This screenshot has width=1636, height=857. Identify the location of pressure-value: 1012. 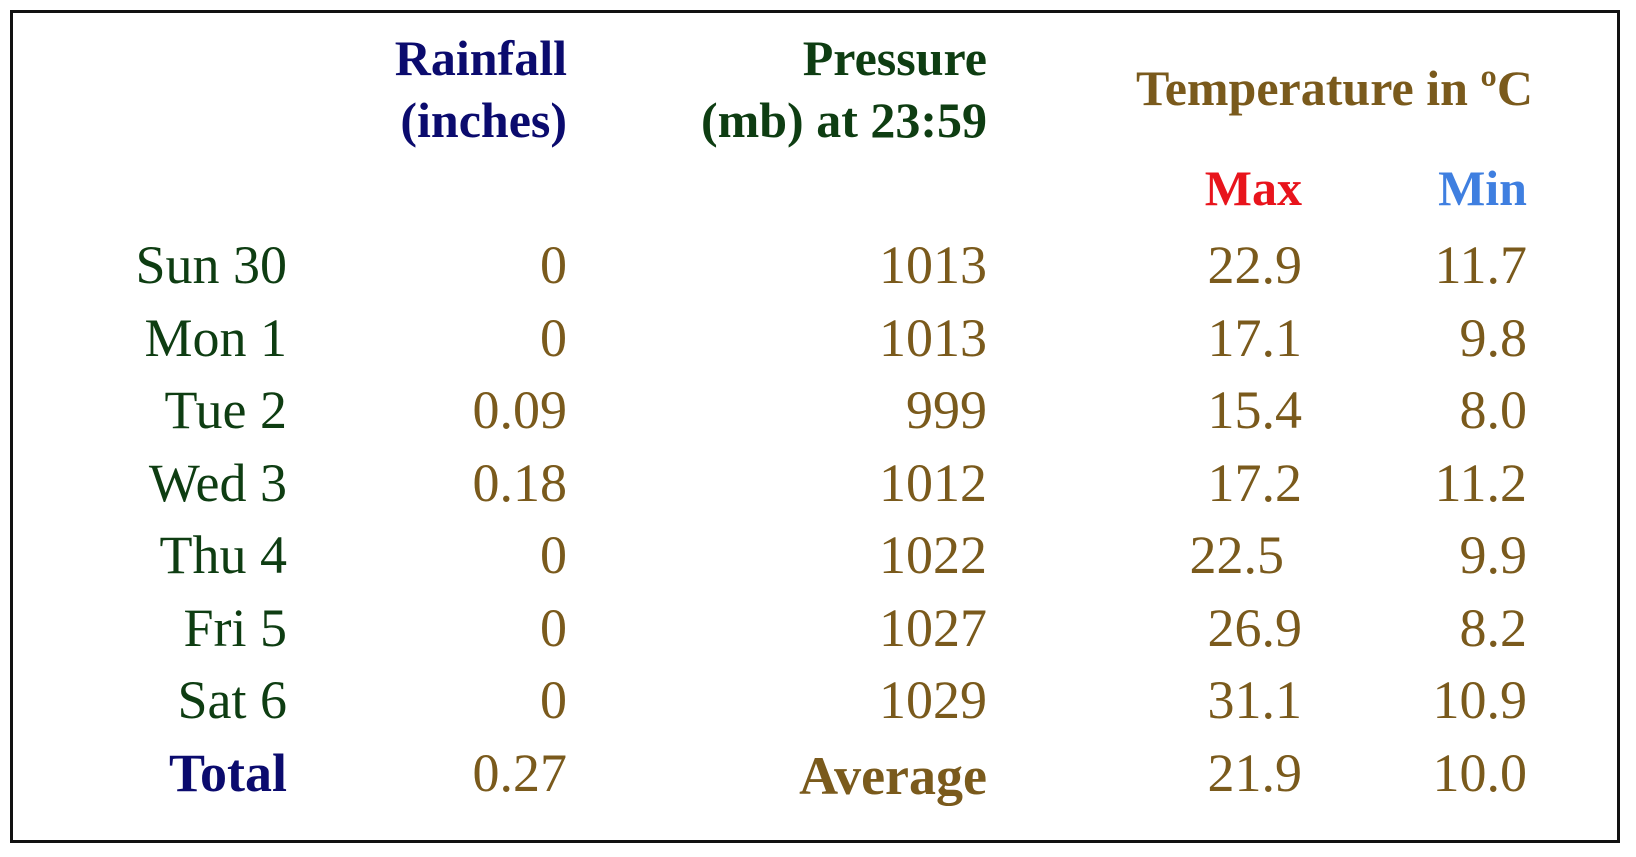
(933, 483).